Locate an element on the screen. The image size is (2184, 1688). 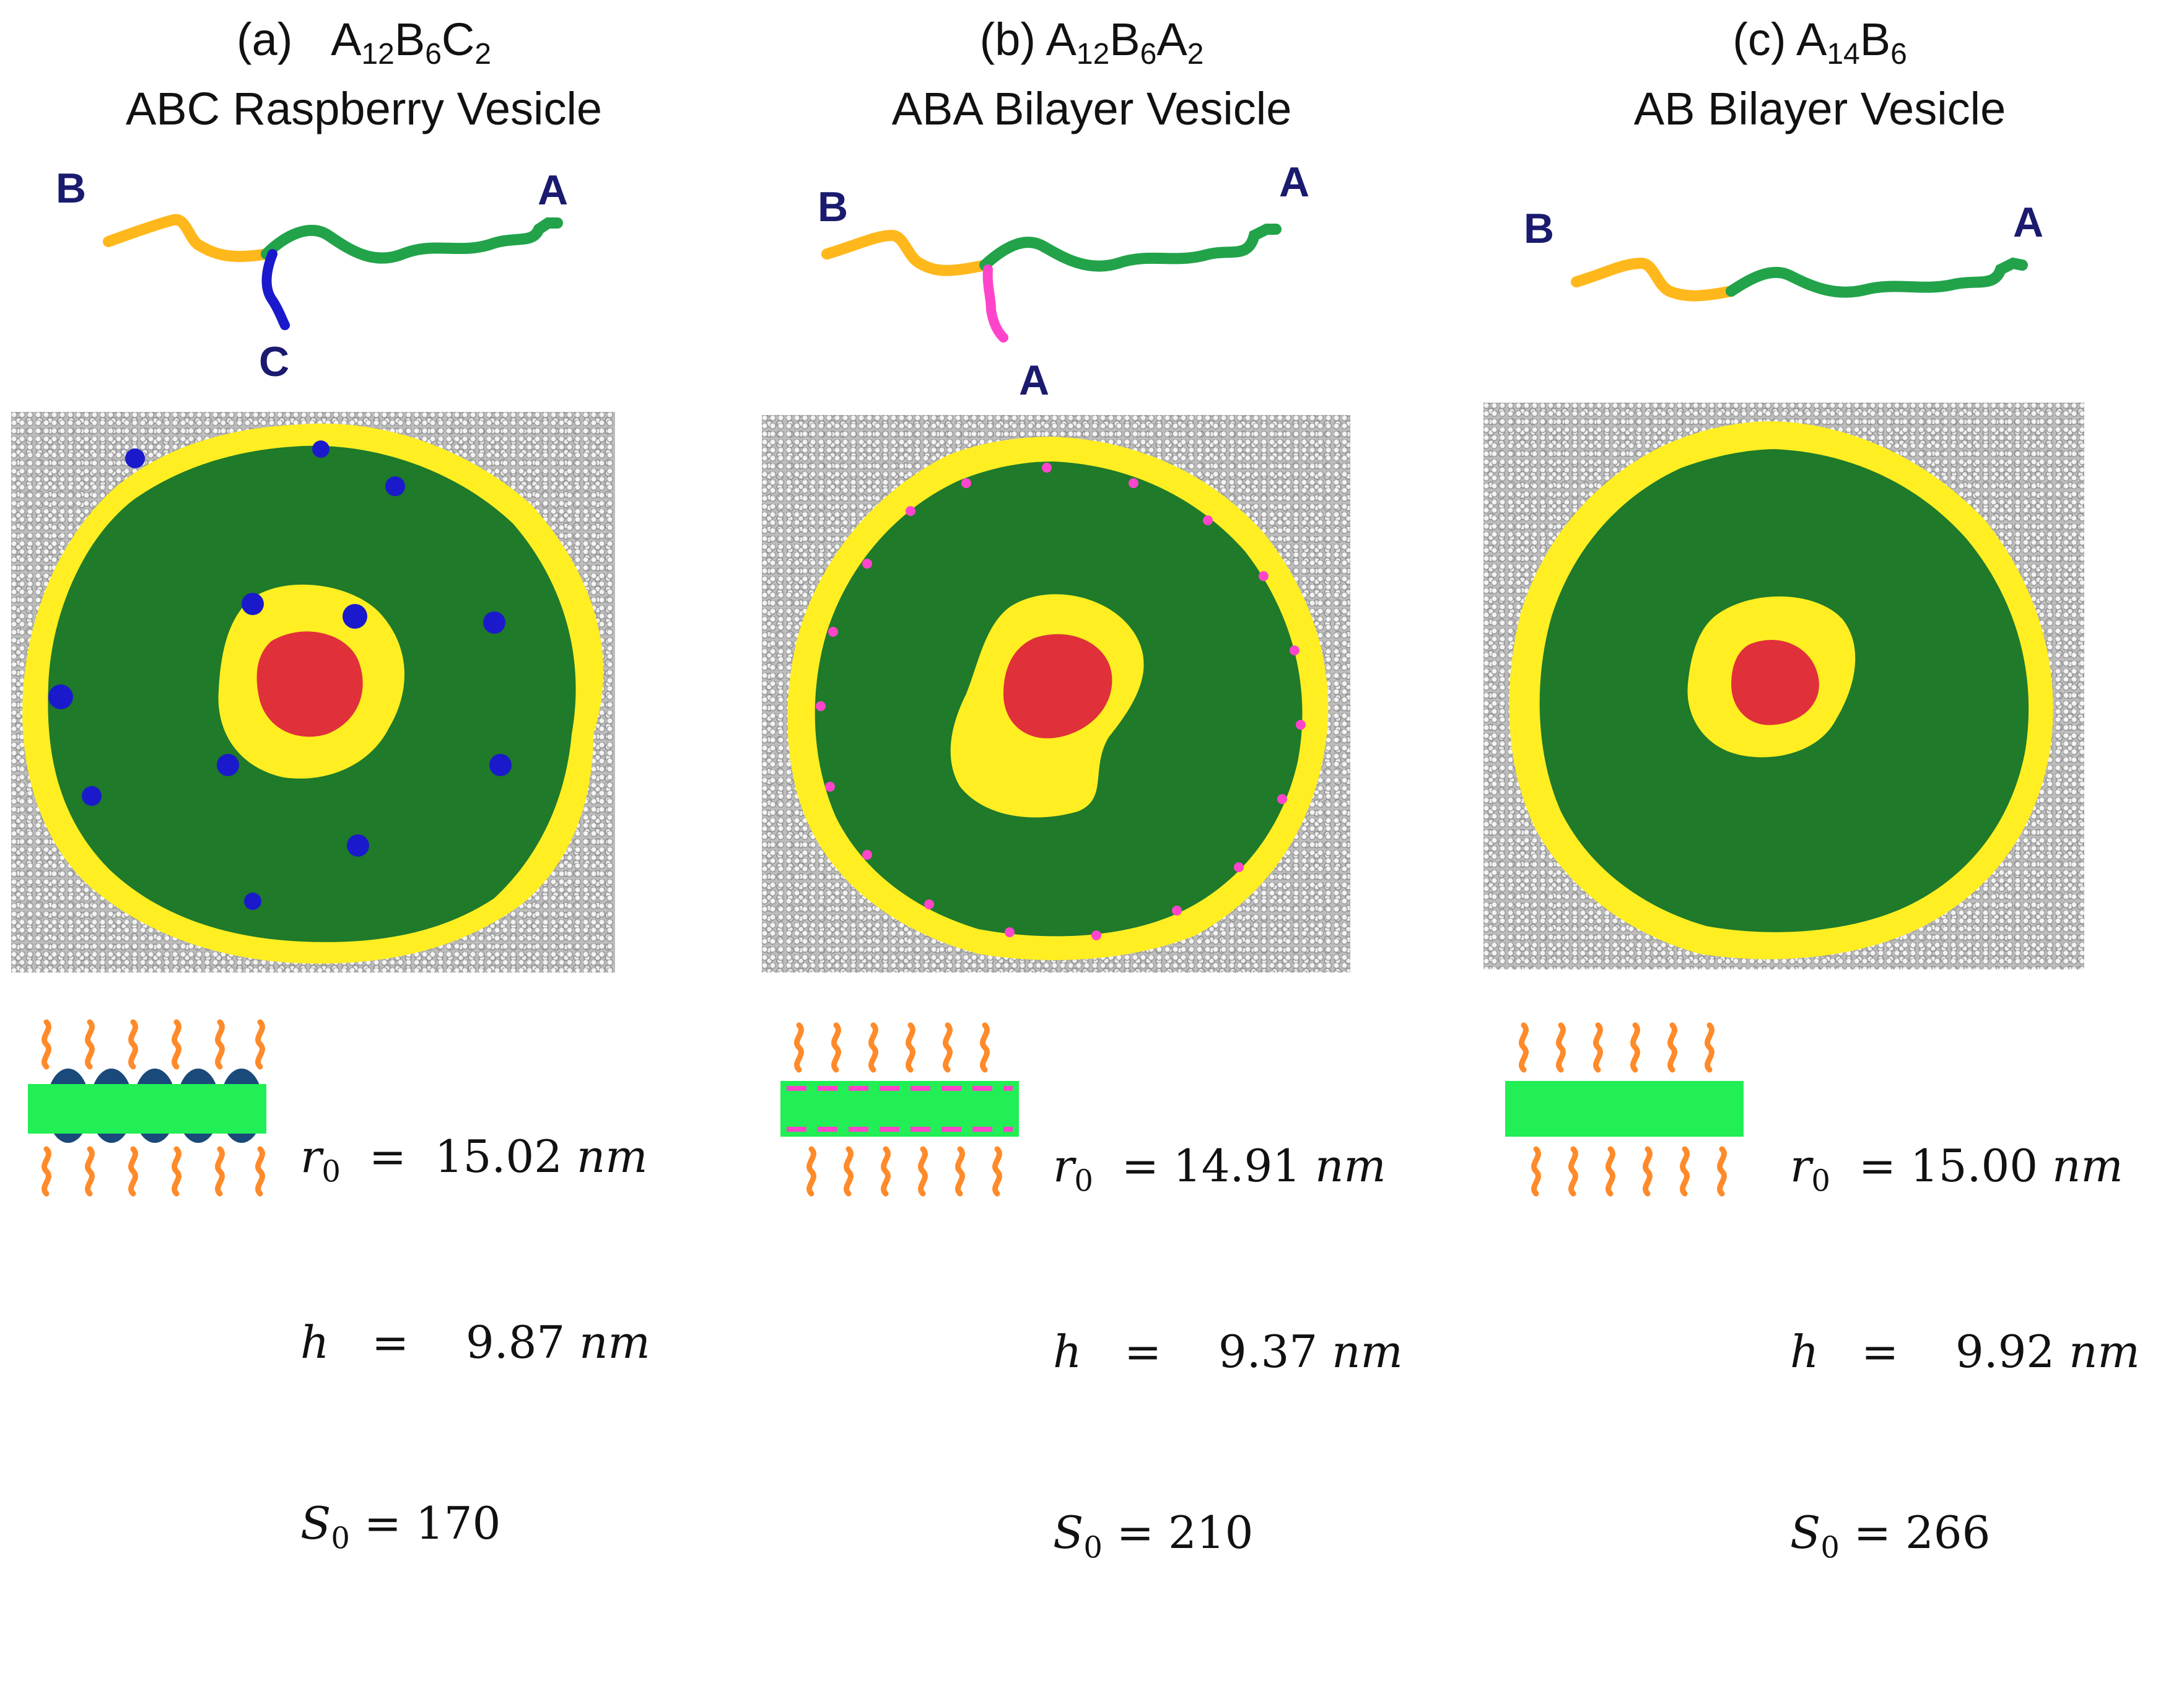
membrane-schematic-b is located at coordinates (900, 1109).